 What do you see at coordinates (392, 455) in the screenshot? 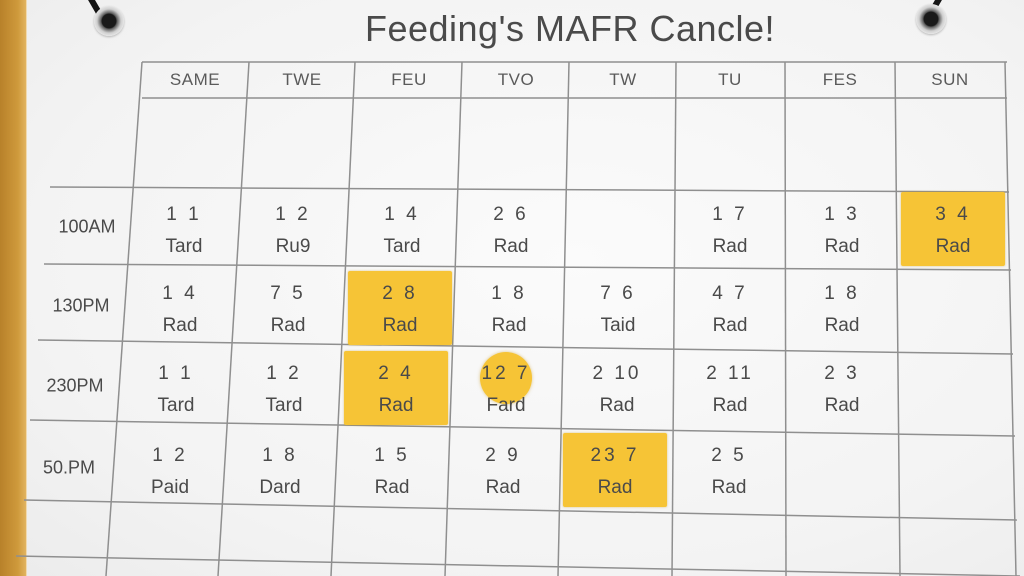
I see `cell-number: 1 5` at bounding box center [392, 455].